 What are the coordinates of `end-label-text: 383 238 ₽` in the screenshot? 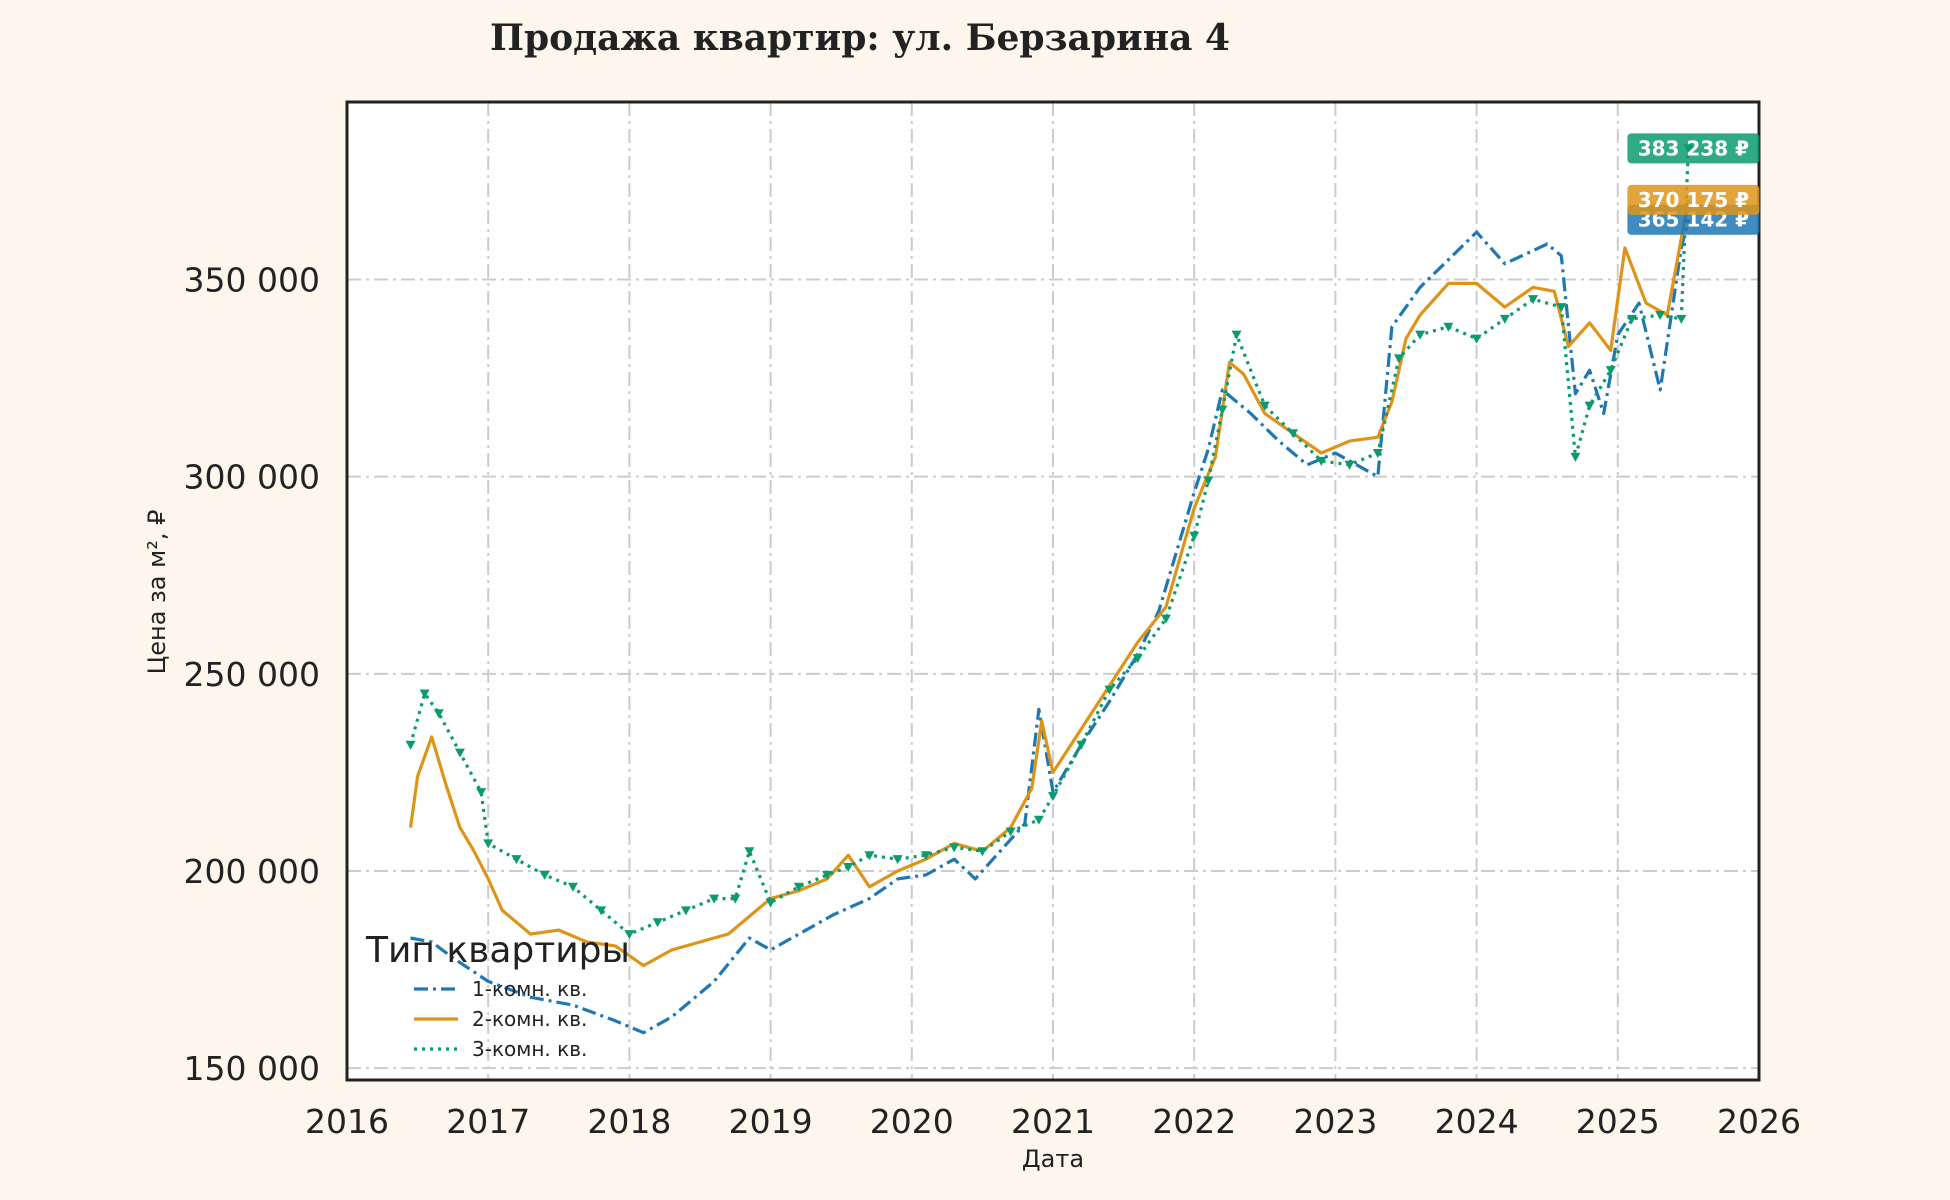 It's located at (1693, 148).